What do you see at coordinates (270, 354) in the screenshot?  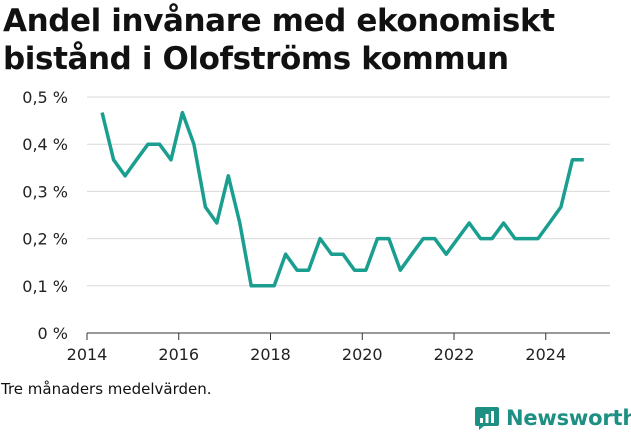 I see `x-tick-label: 2018` at bounding box center [270, 354].